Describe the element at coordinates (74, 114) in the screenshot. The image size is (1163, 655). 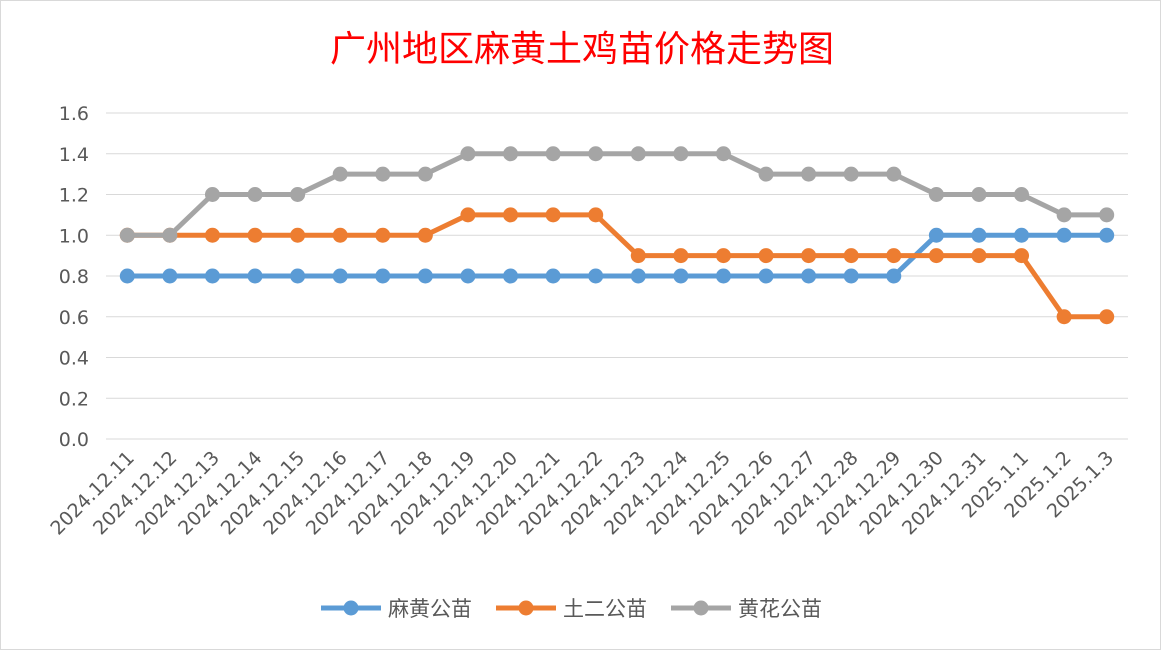
I see `y-tick-label: 1.6` at that location.